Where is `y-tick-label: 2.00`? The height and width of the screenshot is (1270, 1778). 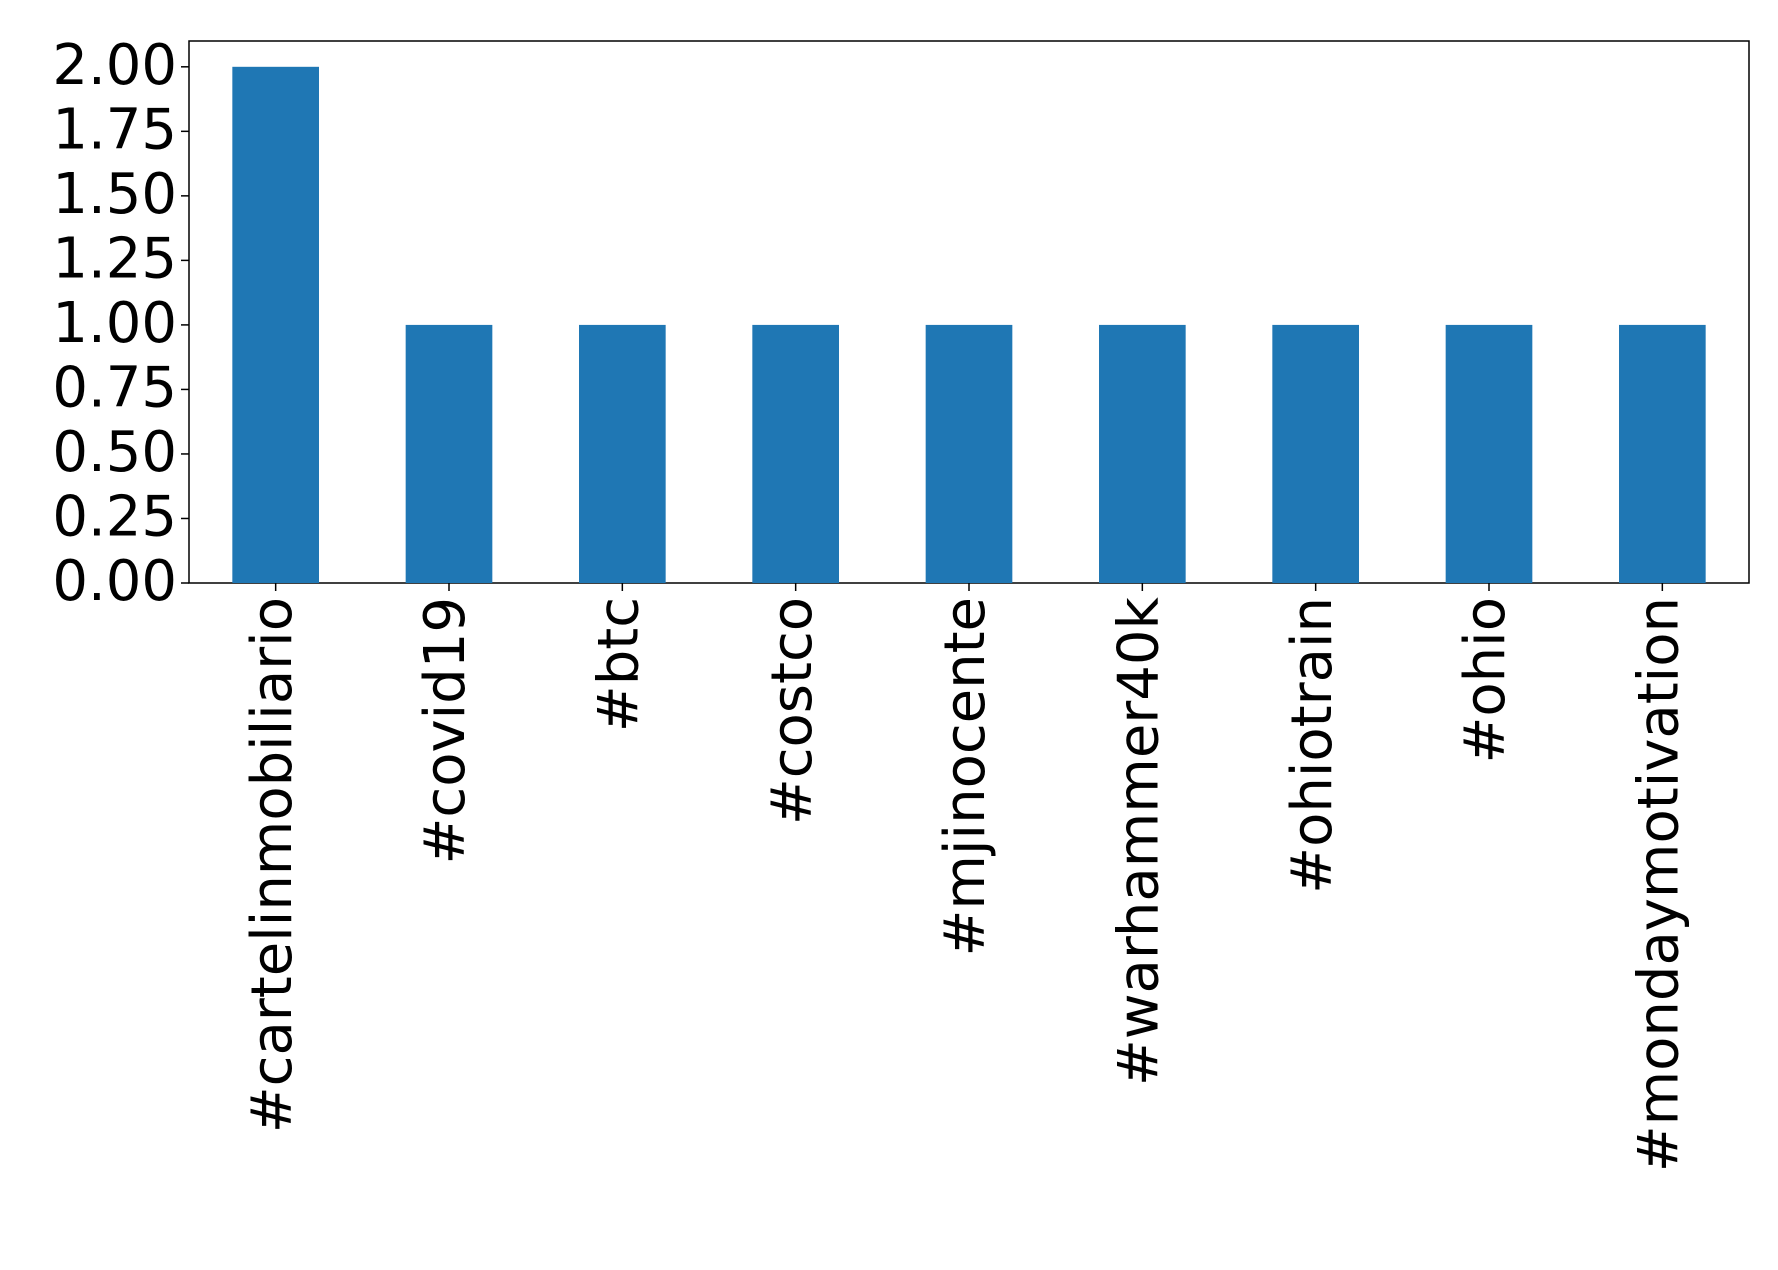
y-tick-label: 2.00 is located at coordinates (114, 65).